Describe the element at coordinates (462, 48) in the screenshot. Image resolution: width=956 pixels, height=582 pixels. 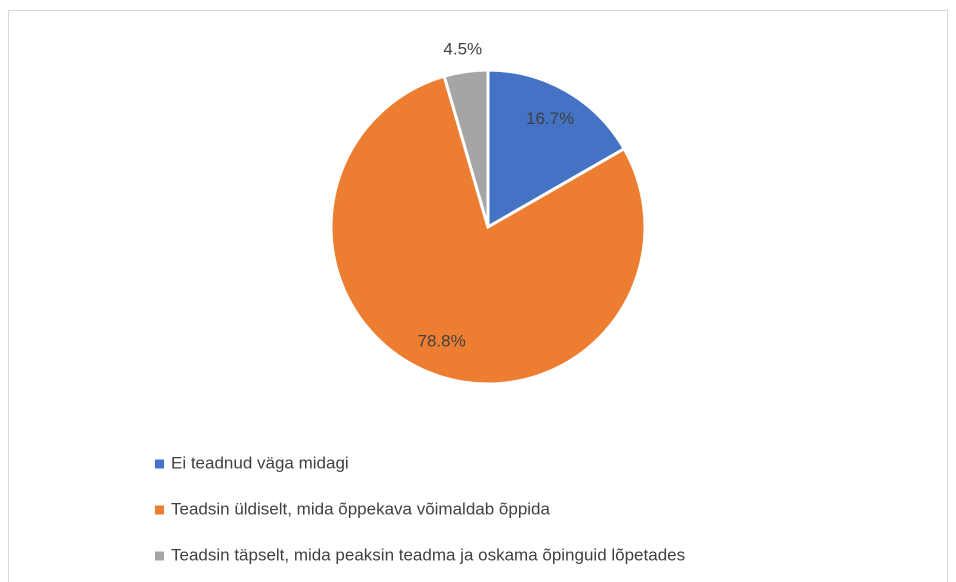
I see `data-label: 4.5%` at that location.